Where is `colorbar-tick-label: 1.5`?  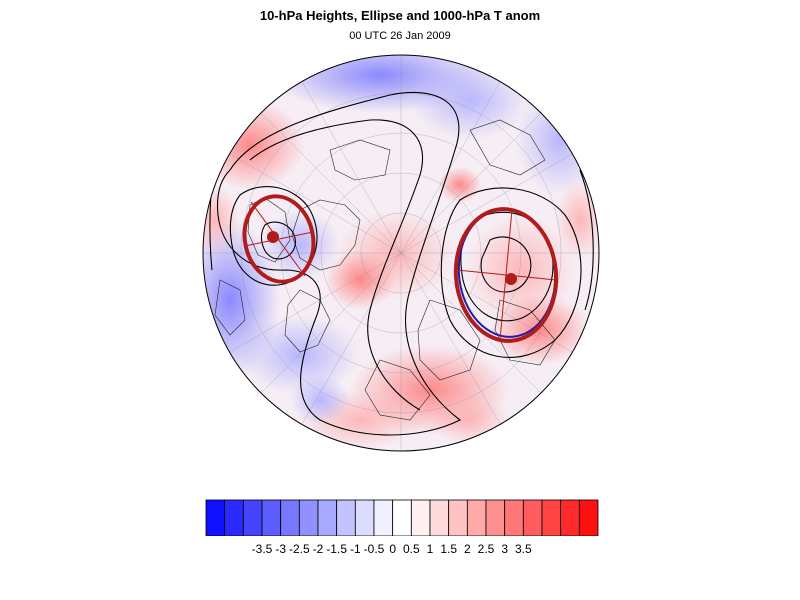
colorbar-tick-label: 1.5 is located at coordinates (448, 549).